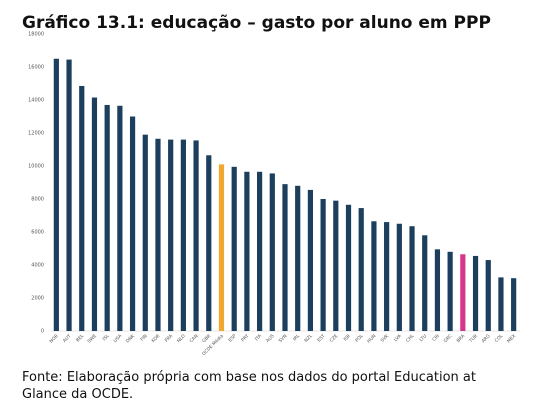 The width and height of the screenshot is (538, 420). What do you see at coordinates (53, 338) in the screenshot?
I see `x-tick-label: NOR` at bounding box center [53, 338].